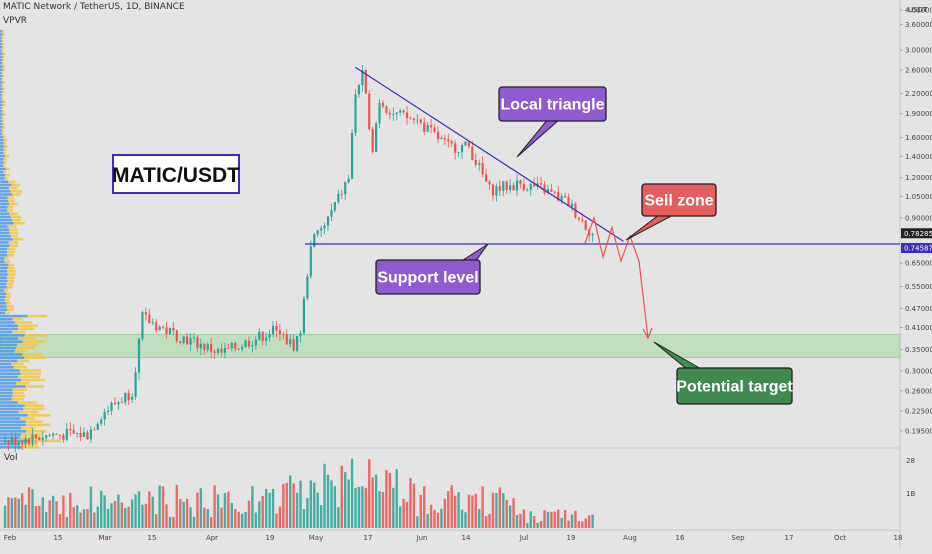  What do you see at coordinates (422, 538) in the screenshot?
I see `time-tick-label: Jun` at bounding box center [422, 538].